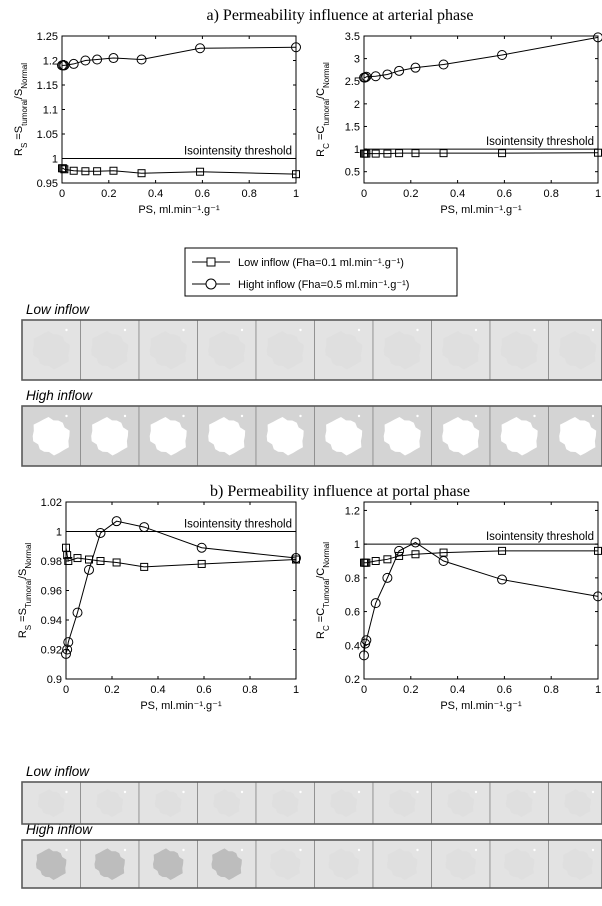 The width and height of the screenshot is (602, 906). What do you see at coordinates (211, 284) in the screenshot?
I see `legend-high-marker` at bounding box center [211, 284].